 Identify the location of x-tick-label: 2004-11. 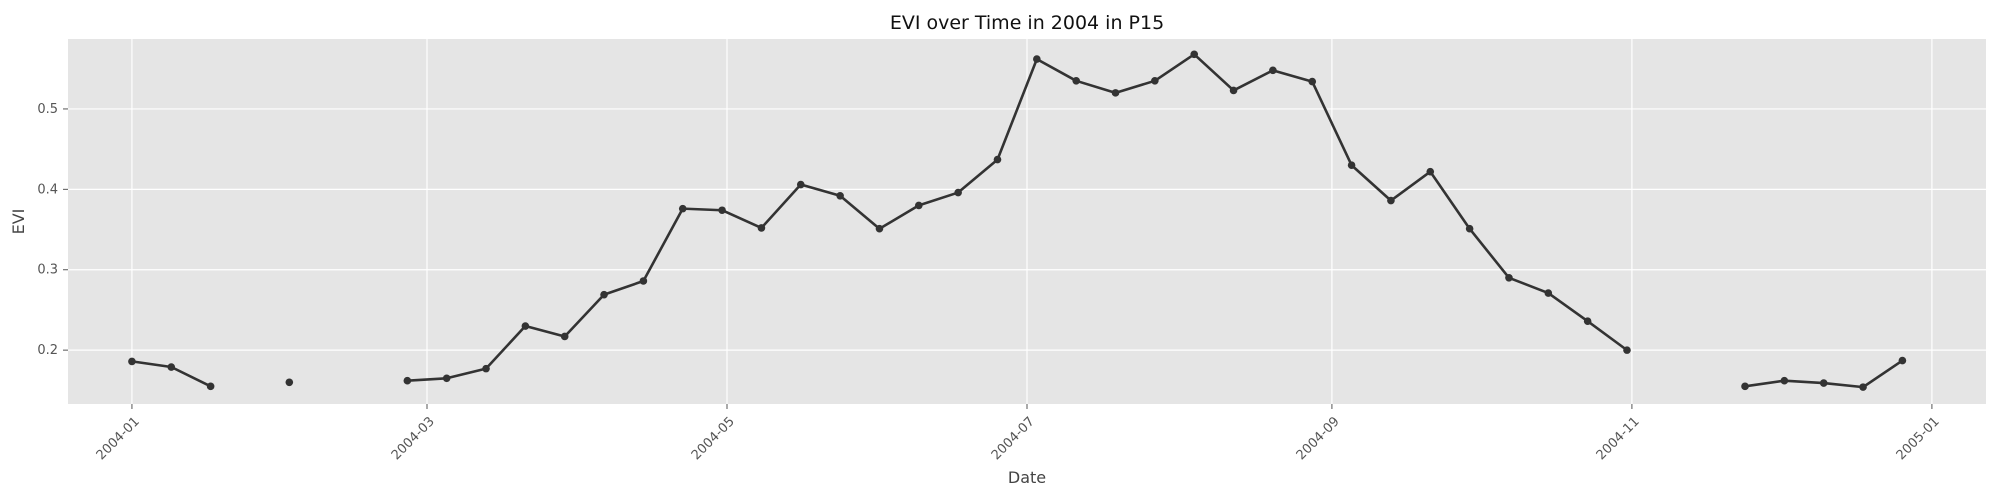
(1618, 438).